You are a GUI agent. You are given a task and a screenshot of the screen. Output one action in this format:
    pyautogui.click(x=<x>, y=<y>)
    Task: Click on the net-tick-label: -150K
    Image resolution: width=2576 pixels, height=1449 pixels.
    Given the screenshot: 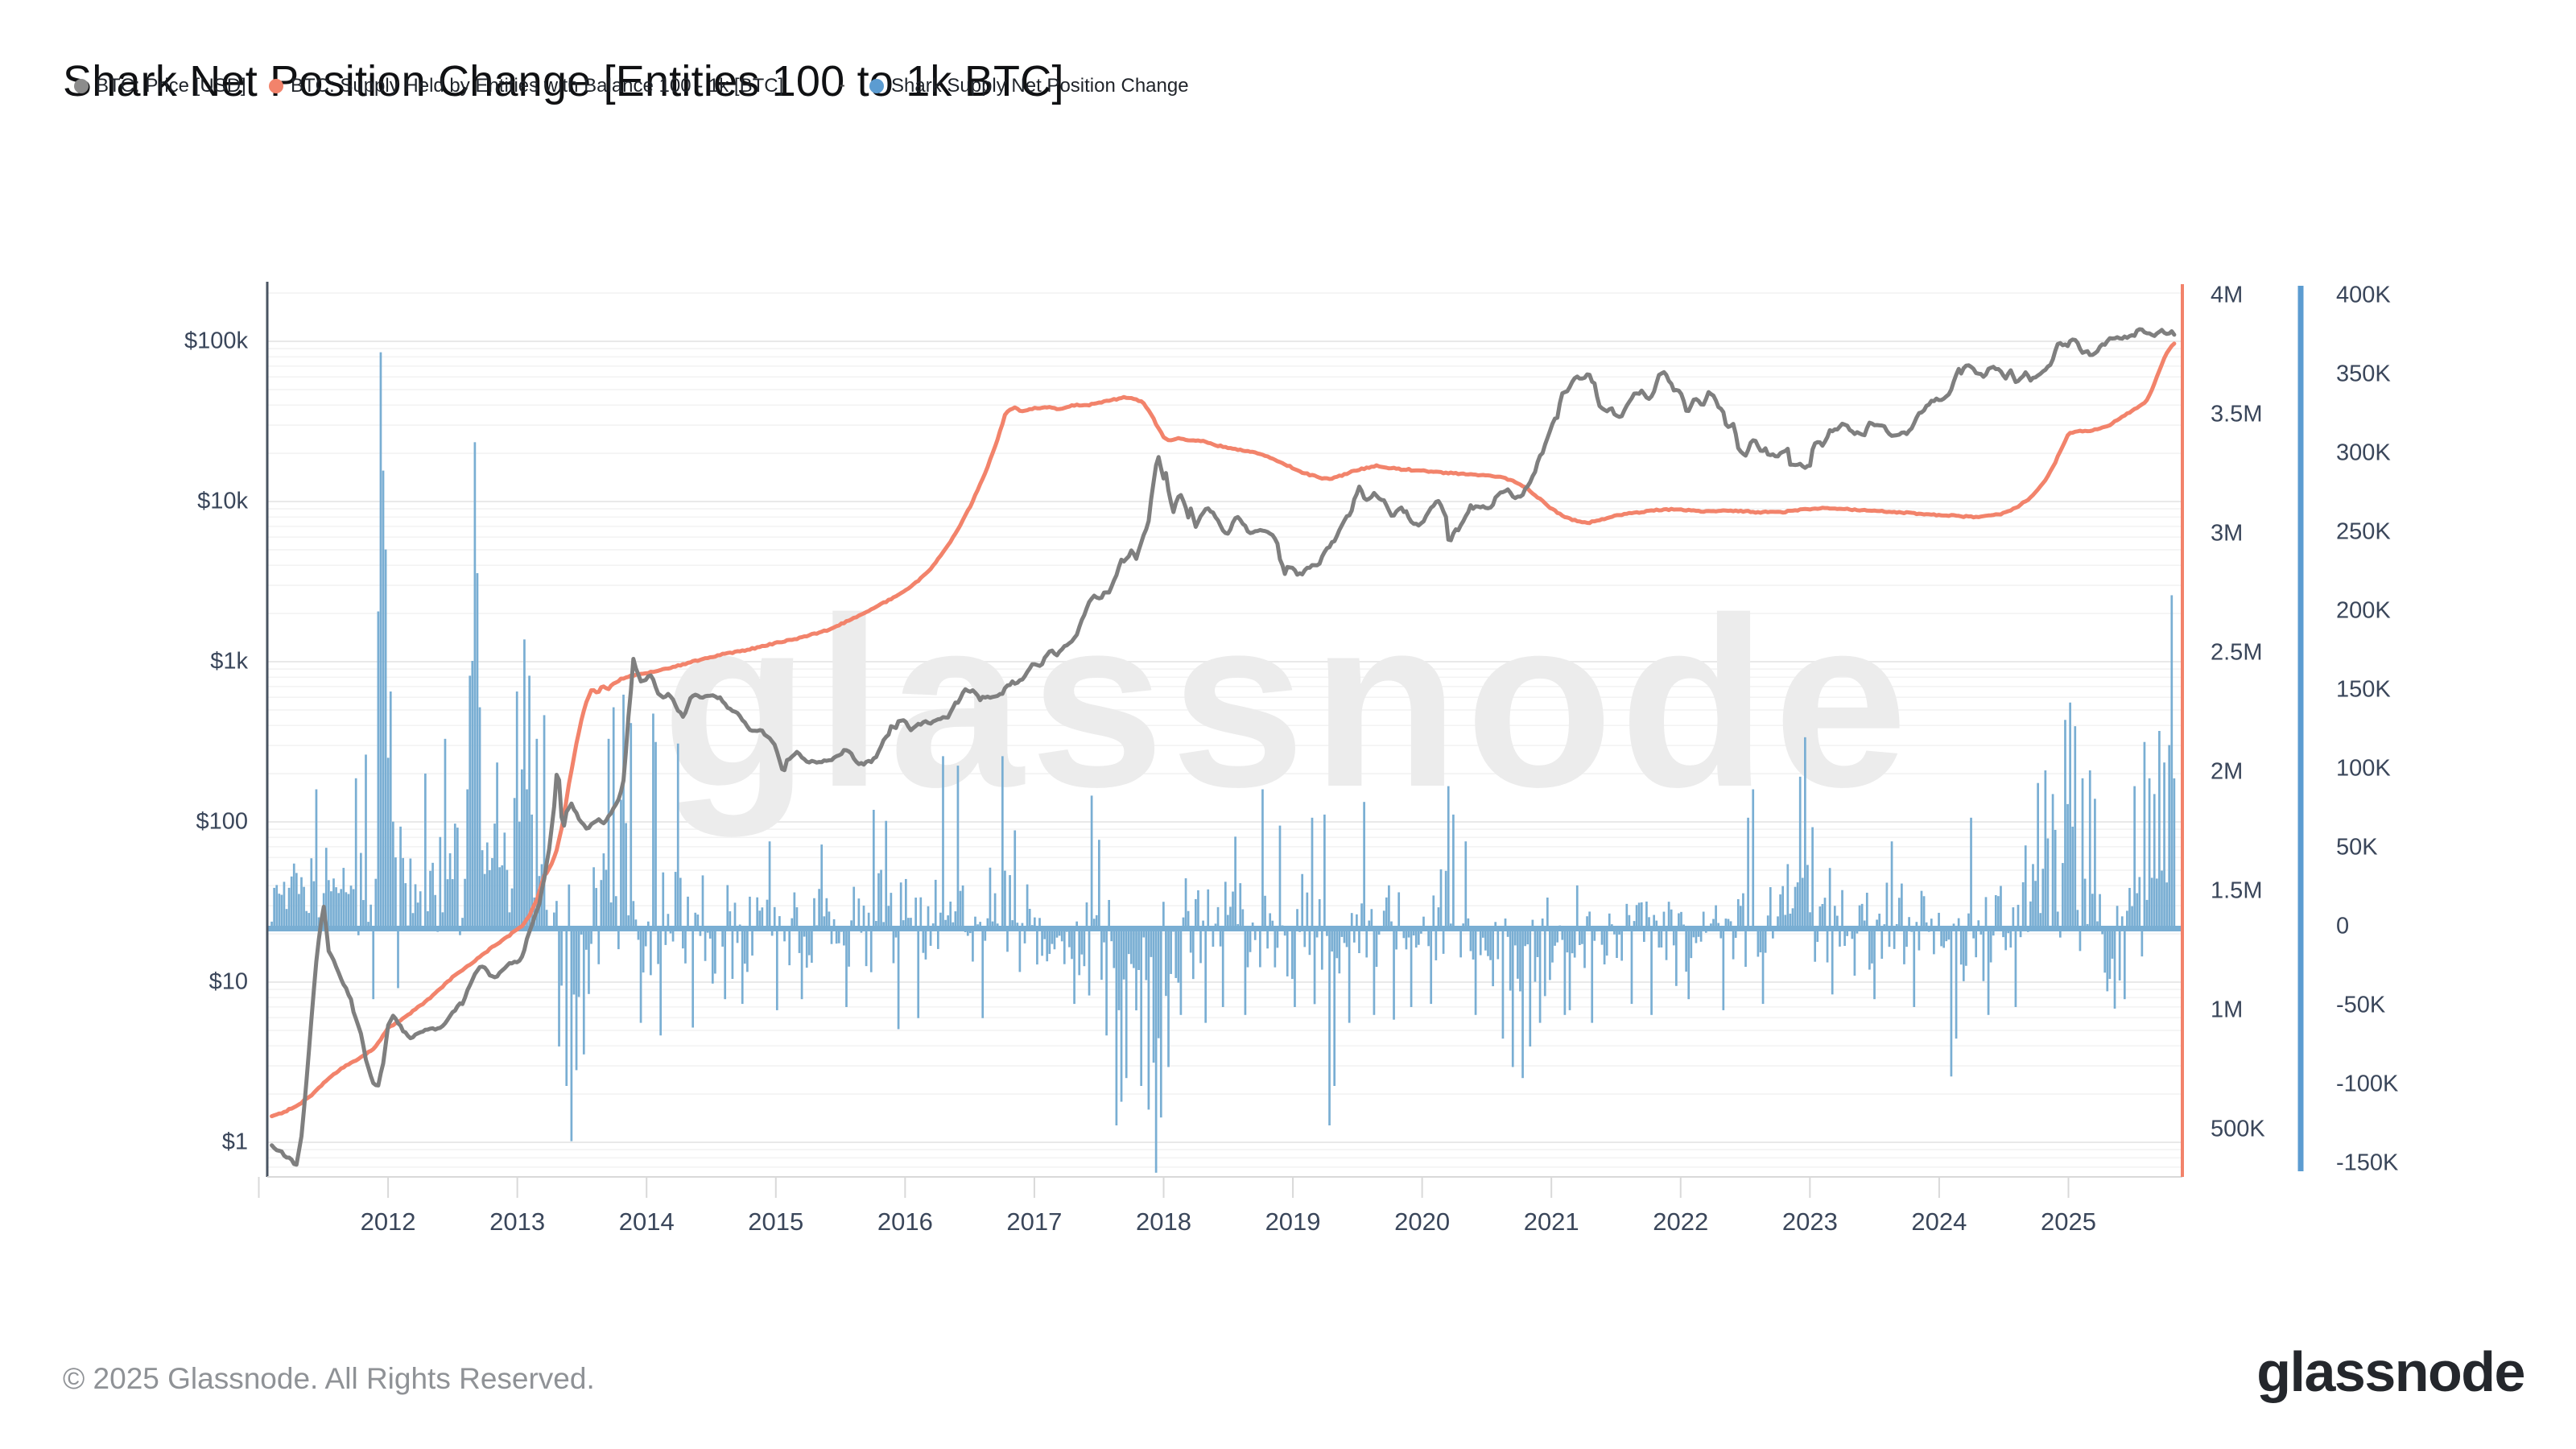 What is the action you would take?
    pyautogui.click(x=2367, y=1163)
    